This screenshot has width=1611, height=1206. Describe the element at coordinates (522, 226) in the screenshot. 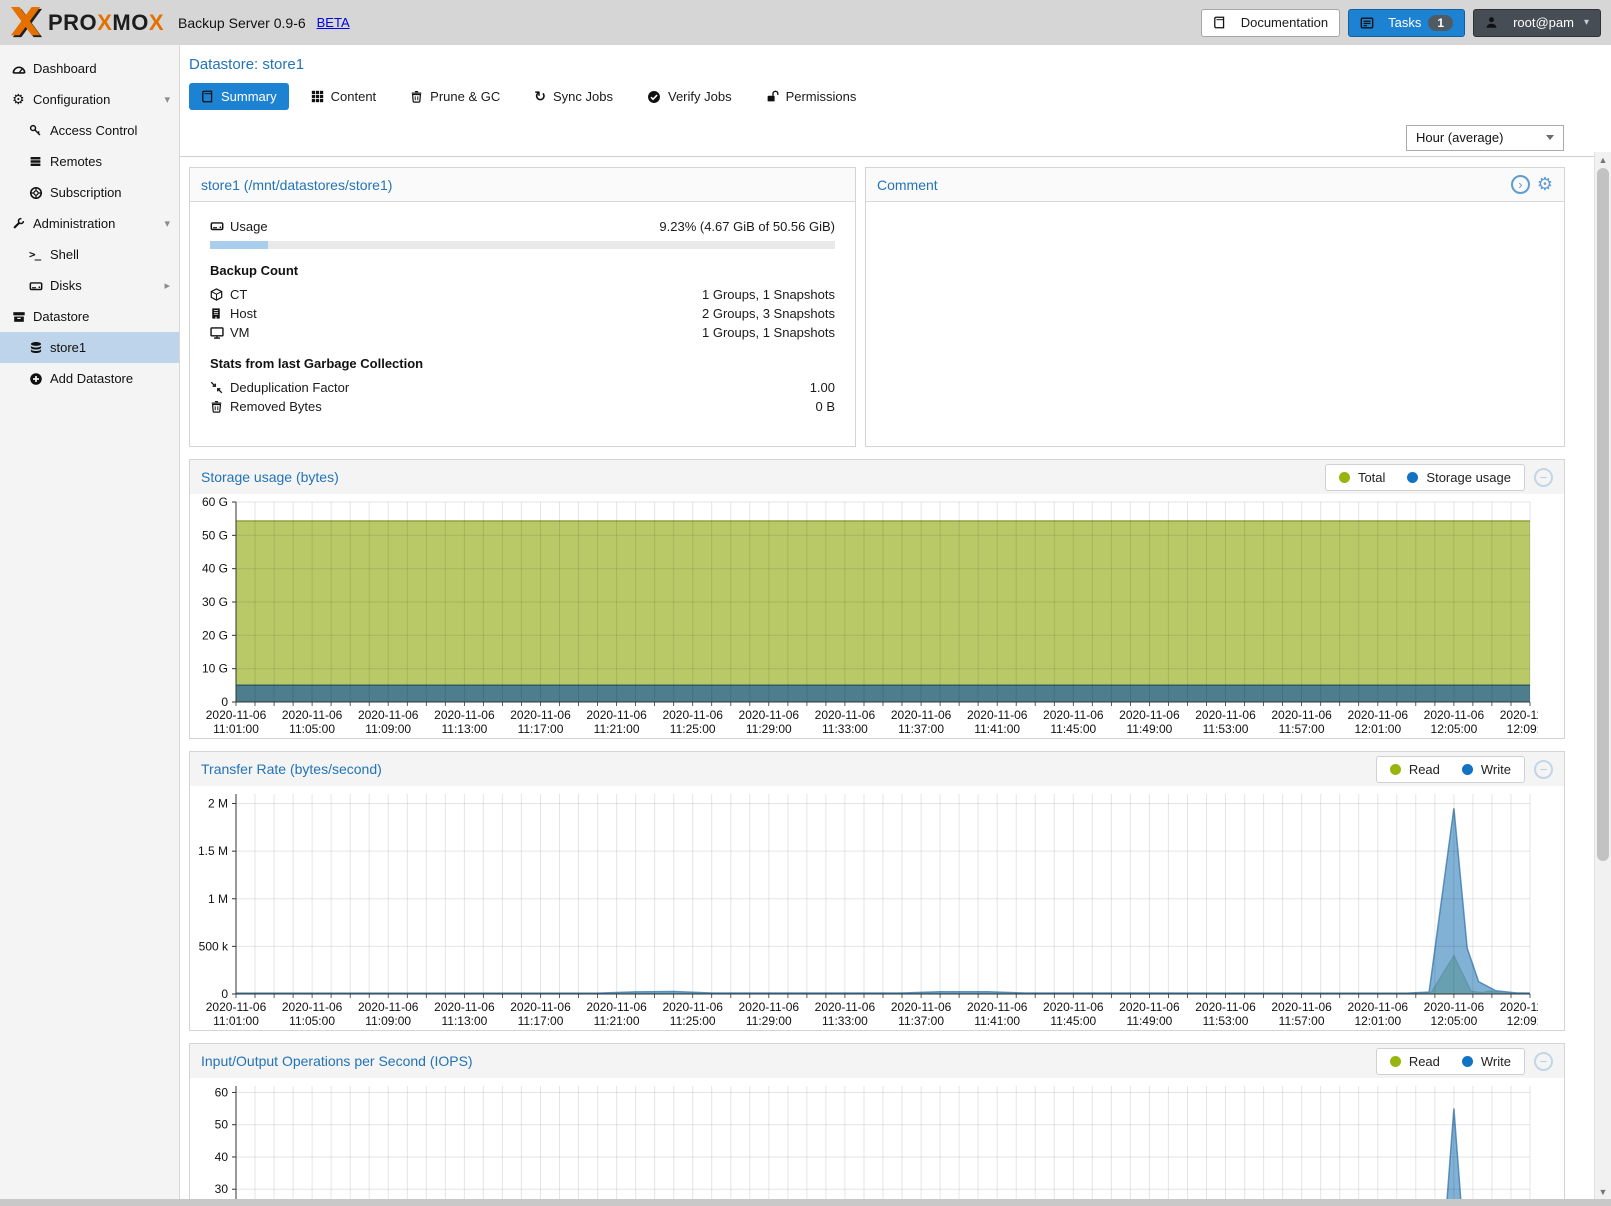

I see `usage-row: Usage 9.23% (4.67 GiB of 50.56 GiB)` at that location.